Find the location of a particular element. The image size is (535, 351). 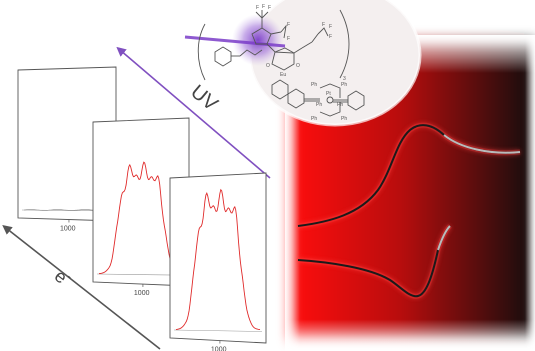

electron-arrow is located at coordinates (81, 287).